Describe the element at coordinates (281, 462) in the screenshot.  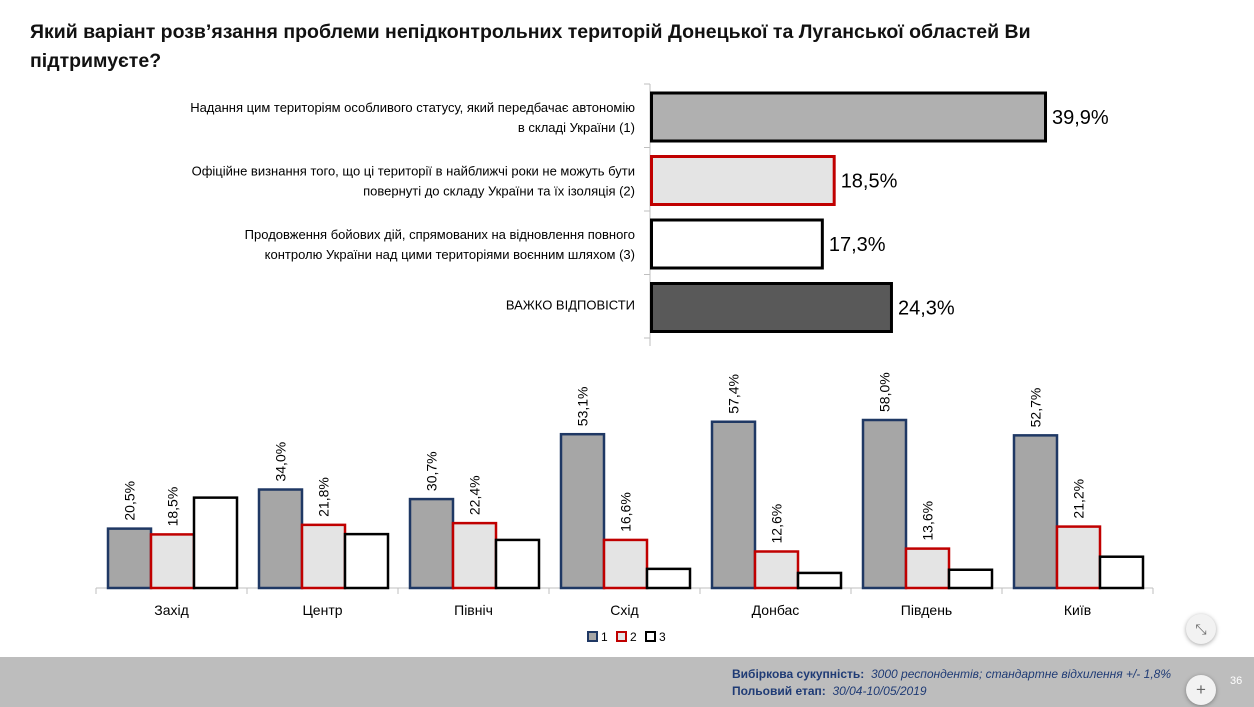
I see `data-label: 34,0%` at that location.